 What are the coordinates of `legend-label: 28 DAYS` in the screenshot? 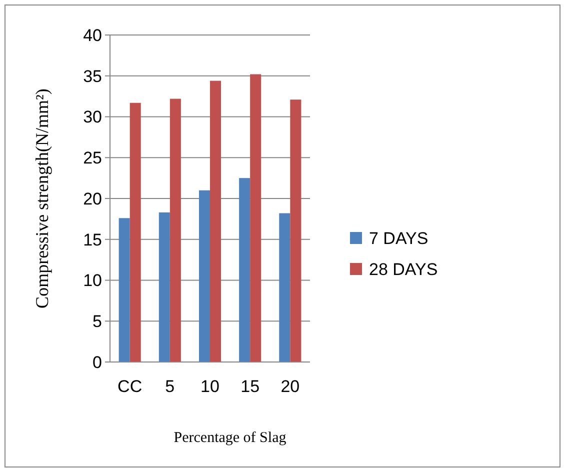 It's located at (403, 269).